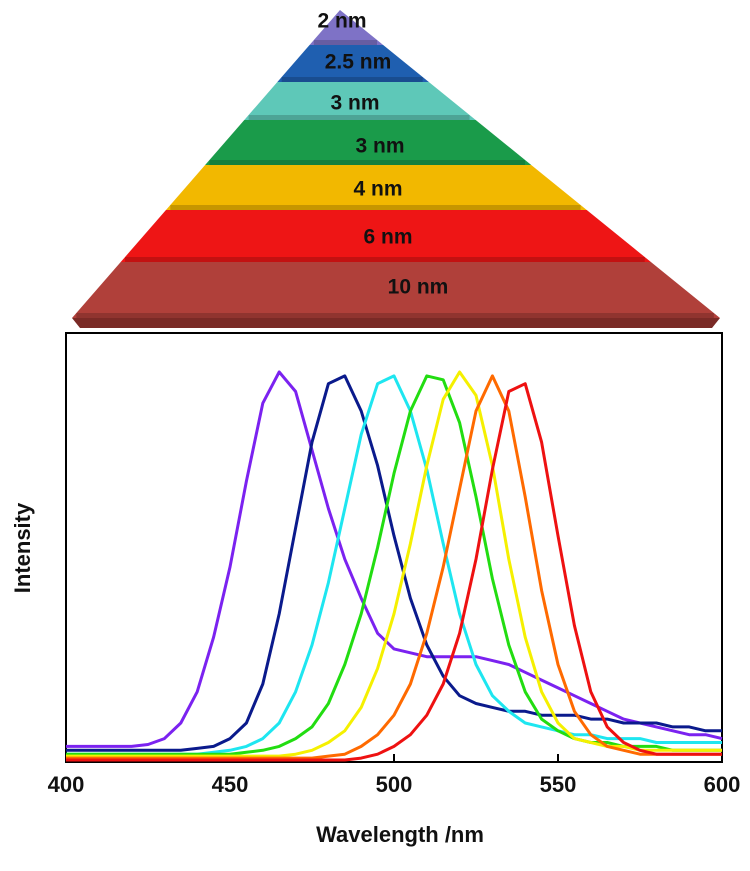  Describe the element at coordinates (22, 547) in the screenshot. I see `y-axis-label: Intensity` at that location.